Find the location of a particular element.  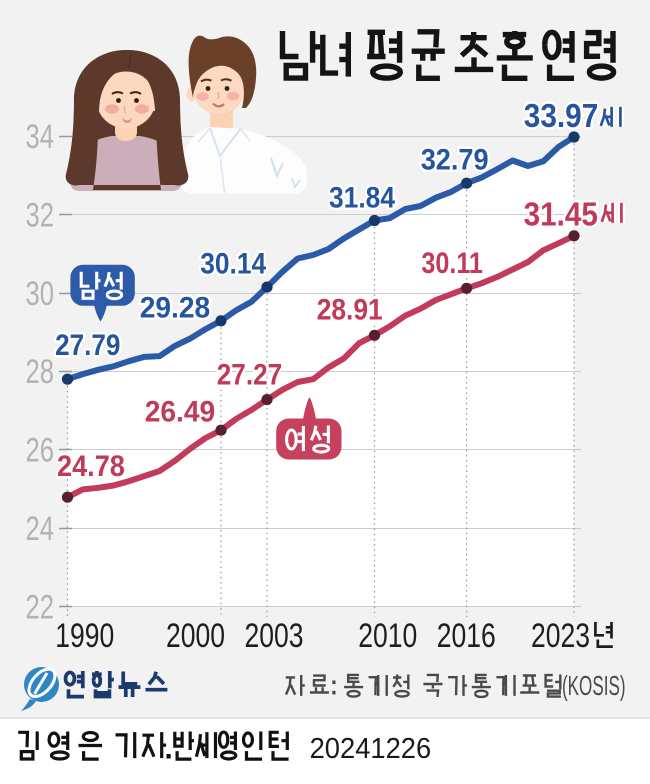

svg-text: 31.84 is located at coordinates (362, 198).